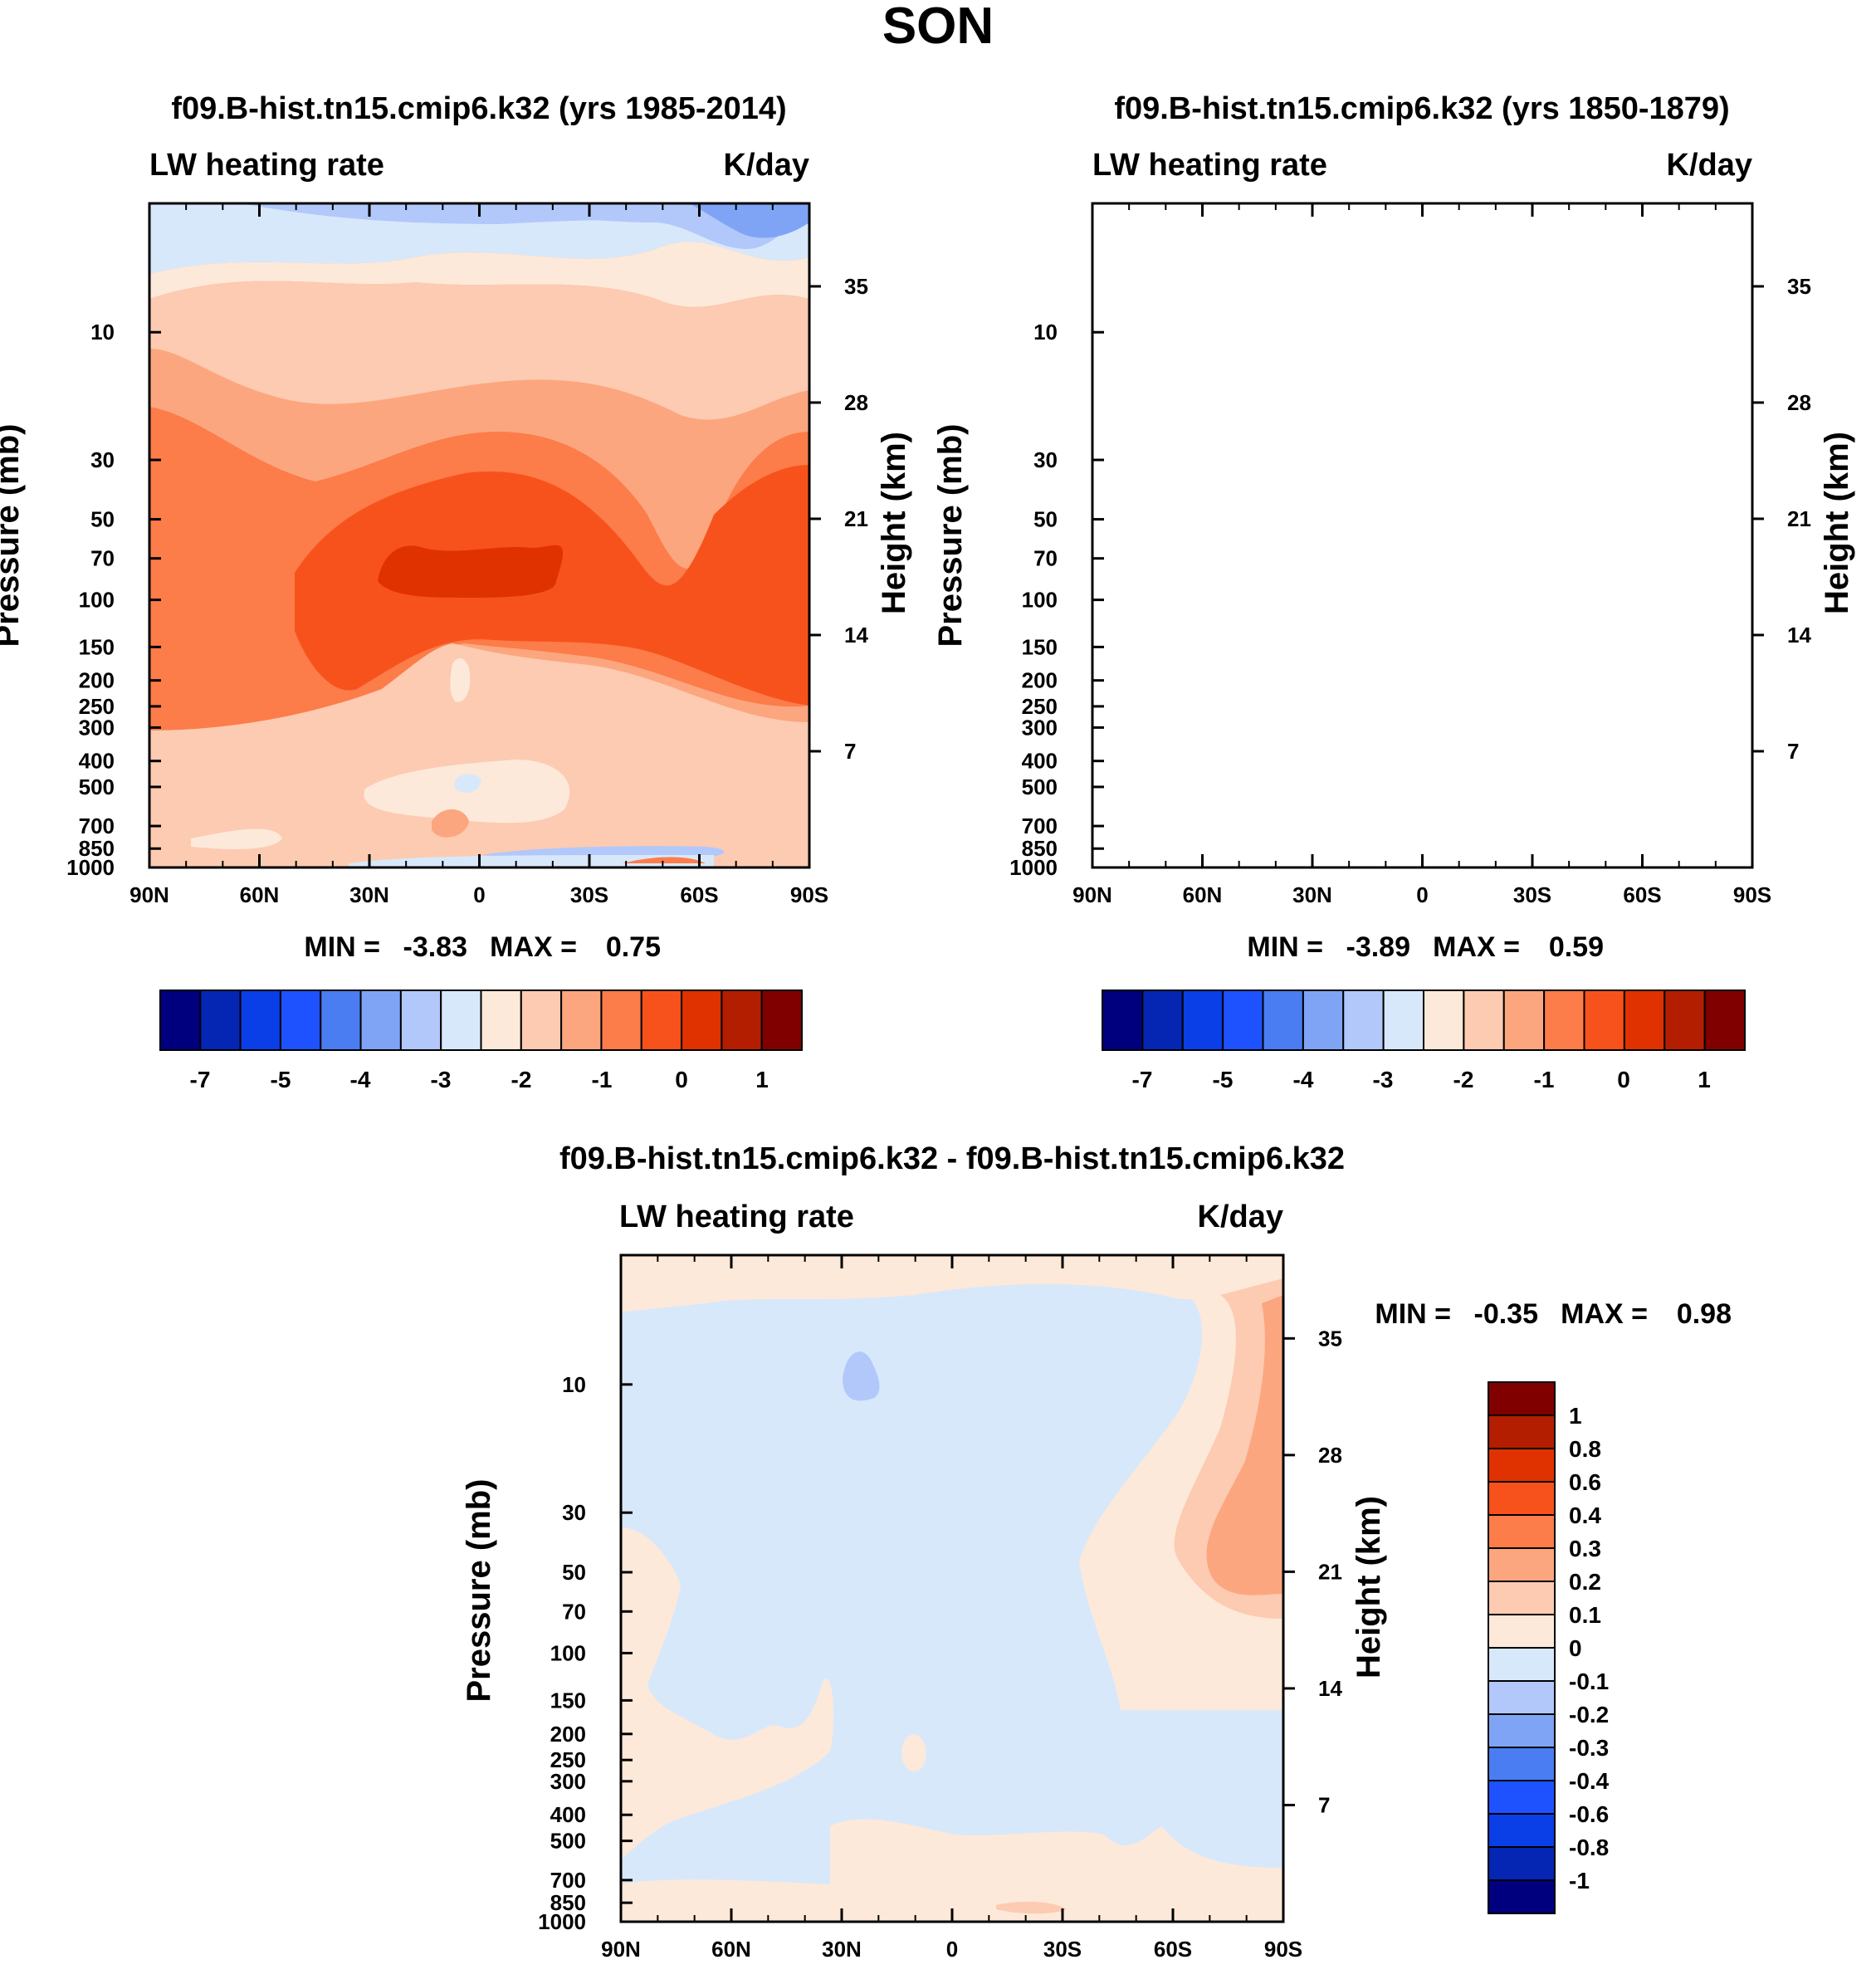 The width and height of the screenshot is (1876, 1979). I want to click on contour-band-surface-blue, so click(1546, 852).